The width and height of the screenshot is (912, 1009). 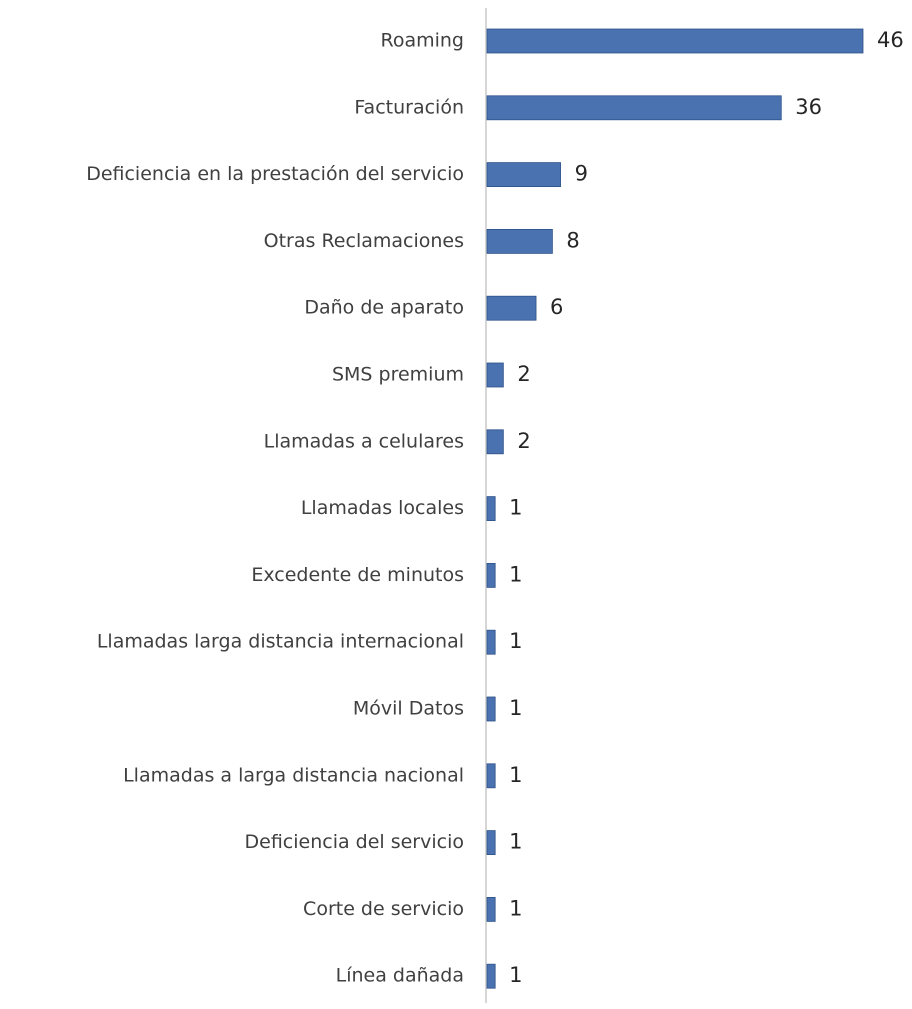 I want to click on category-label: Otras Reclamaciones, so click(x=364, y=241).